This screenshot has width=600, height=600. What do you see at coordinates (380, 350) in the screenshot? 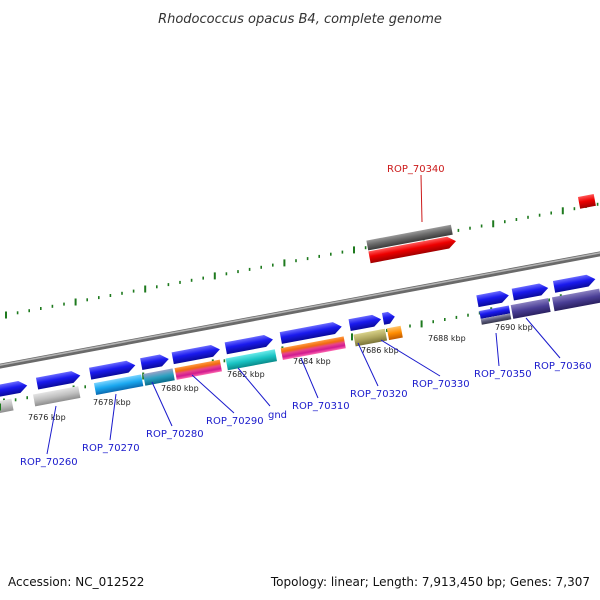
I see `axis-label: 7686 kbp` at bounding box center [380, 350].